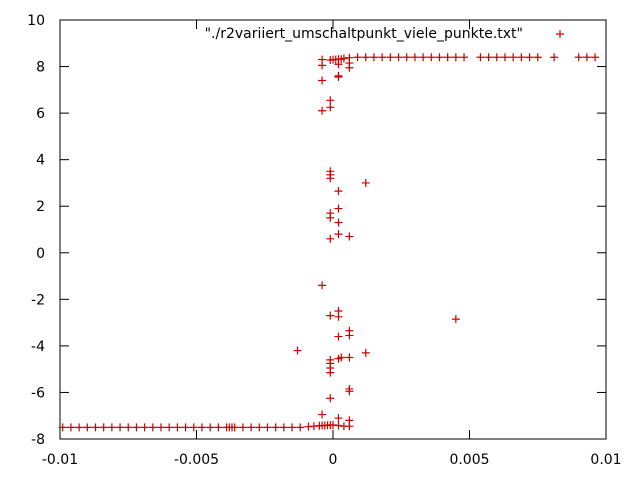 This screenshot has width=640, height=480. I want to click on y-tick-label: -8, so click(38, 440).